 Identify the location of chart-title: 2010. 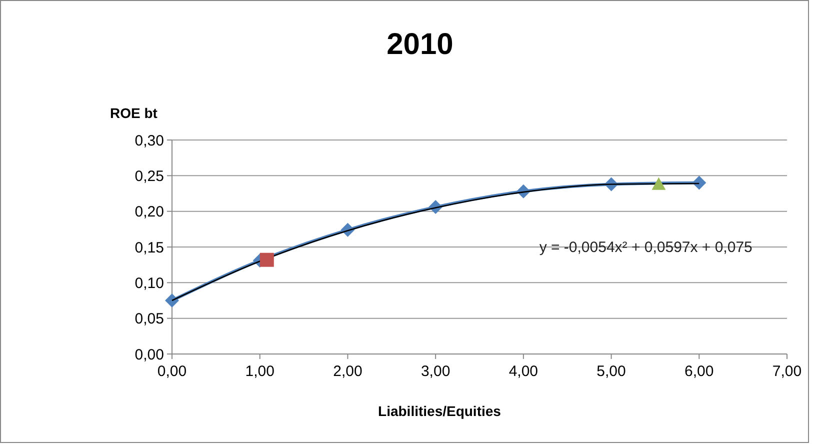
(420, 44).